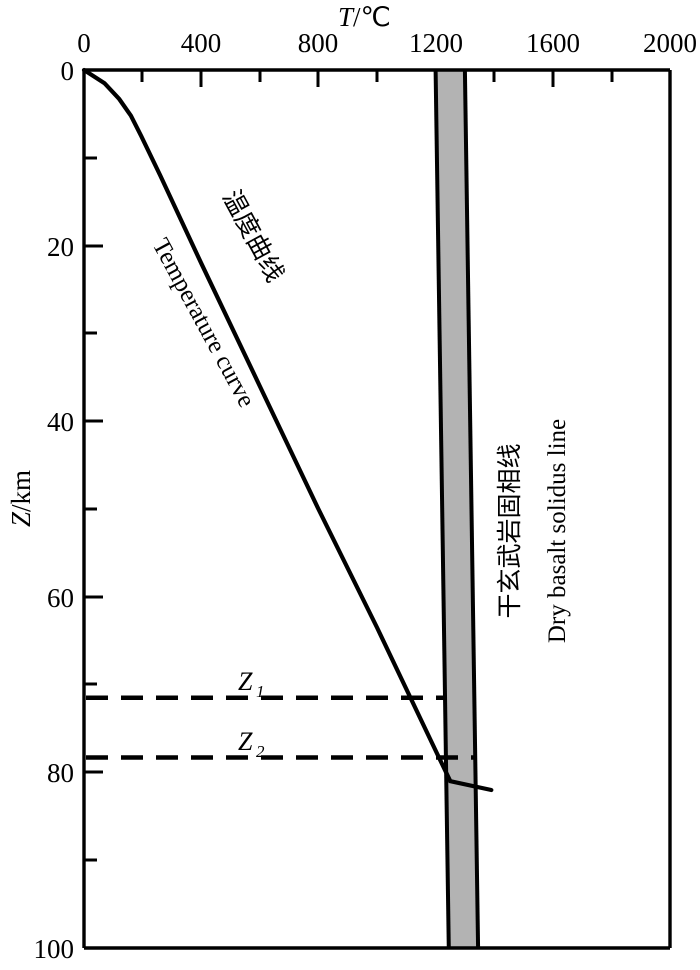 Image resolution: width=700 pixels, height=970 pixels. What do you see at coordinates (471, 509) in the screenshot?
I see `solidus-band-right-edge` at bounding box center [471, 509].